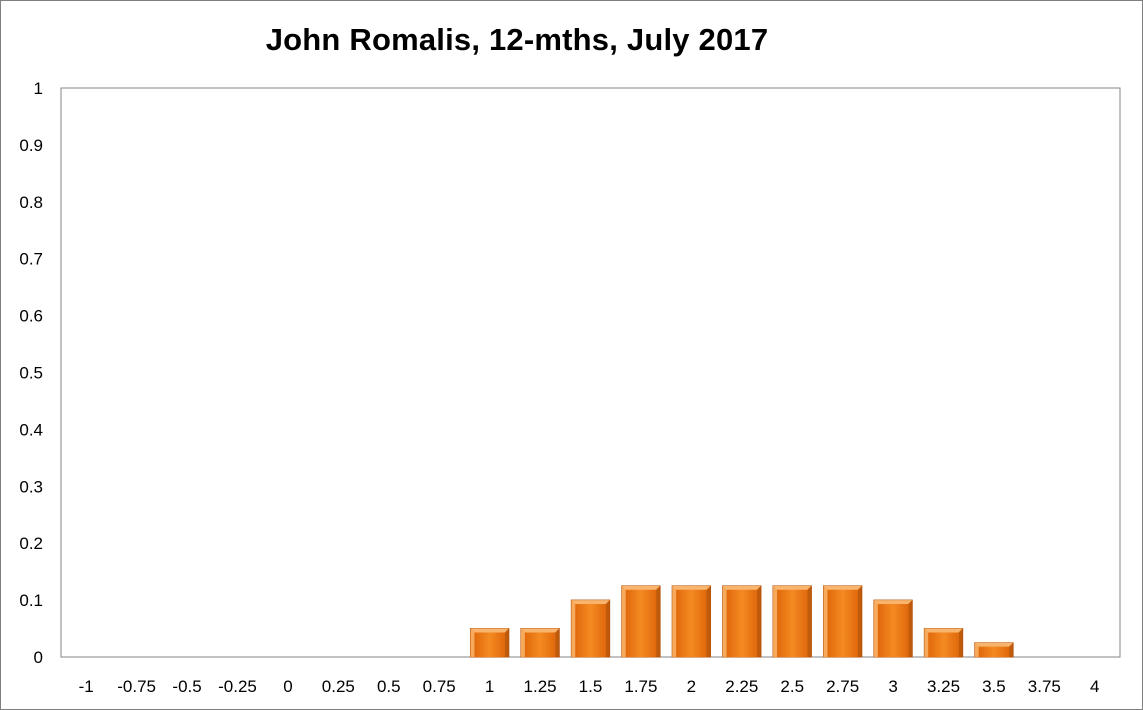 The height and width of the screenshot is (710, 1143). Describe the element at coordinates (691, 686) in the screenshot. I see `x-tick-label: 2` at that location.